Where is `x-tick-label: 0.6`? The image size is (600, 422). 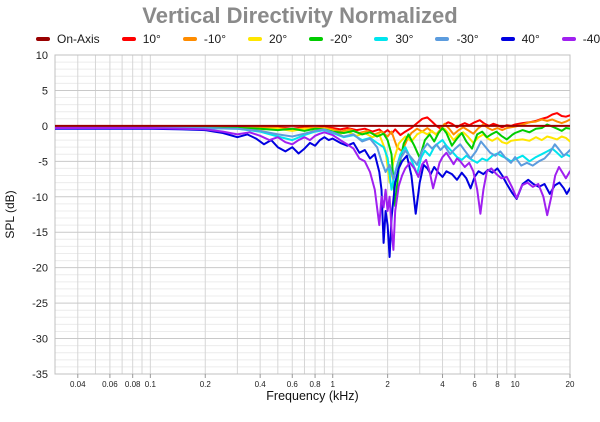
x-tick-label: 0.6 is located at coordinates (293, 384).